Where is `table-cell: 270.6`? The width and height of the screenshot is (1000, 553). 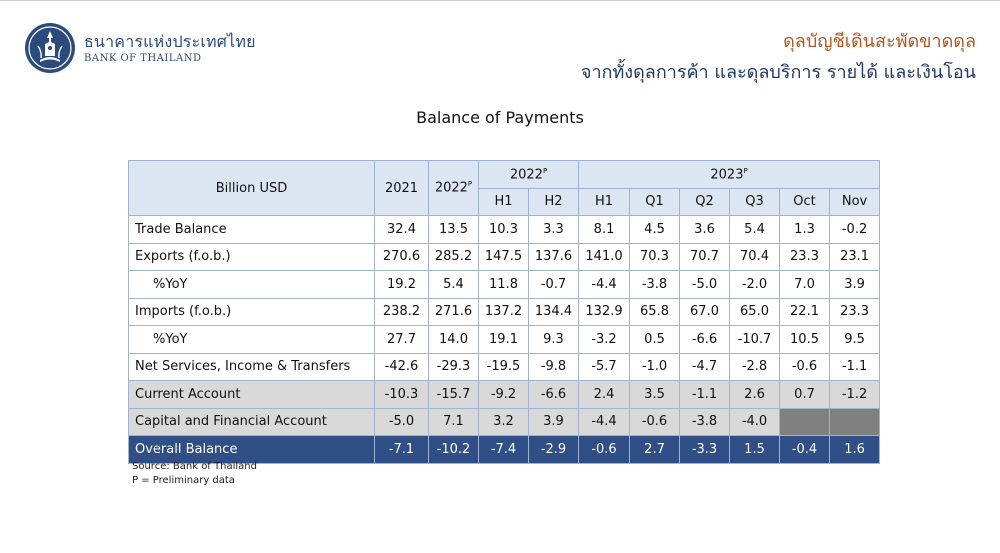 table-cell: 270.6 is located at coordinates (401, 256).